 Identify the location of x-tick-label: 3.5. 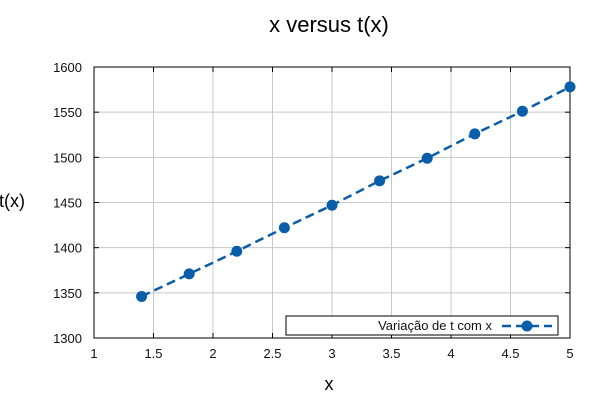
(391, 353).